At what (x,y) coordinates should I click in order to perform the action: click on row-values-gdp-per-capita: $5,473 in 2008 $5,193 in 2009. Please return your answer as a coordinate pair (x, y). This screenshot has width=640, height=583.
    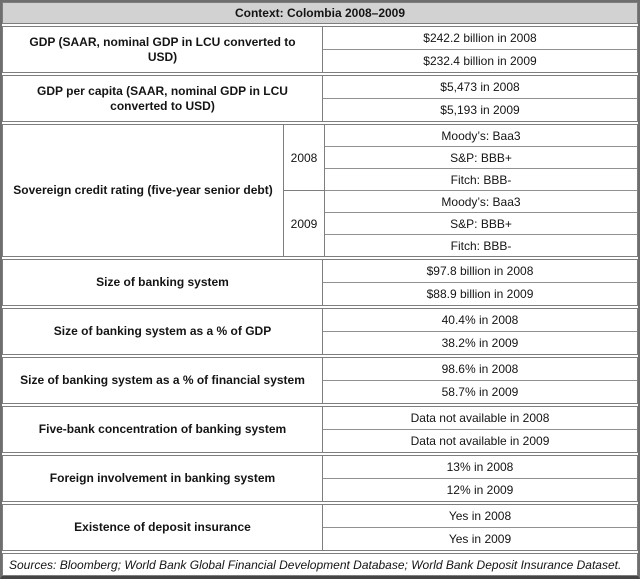
    Looking at the image, I should click on (480, 98).